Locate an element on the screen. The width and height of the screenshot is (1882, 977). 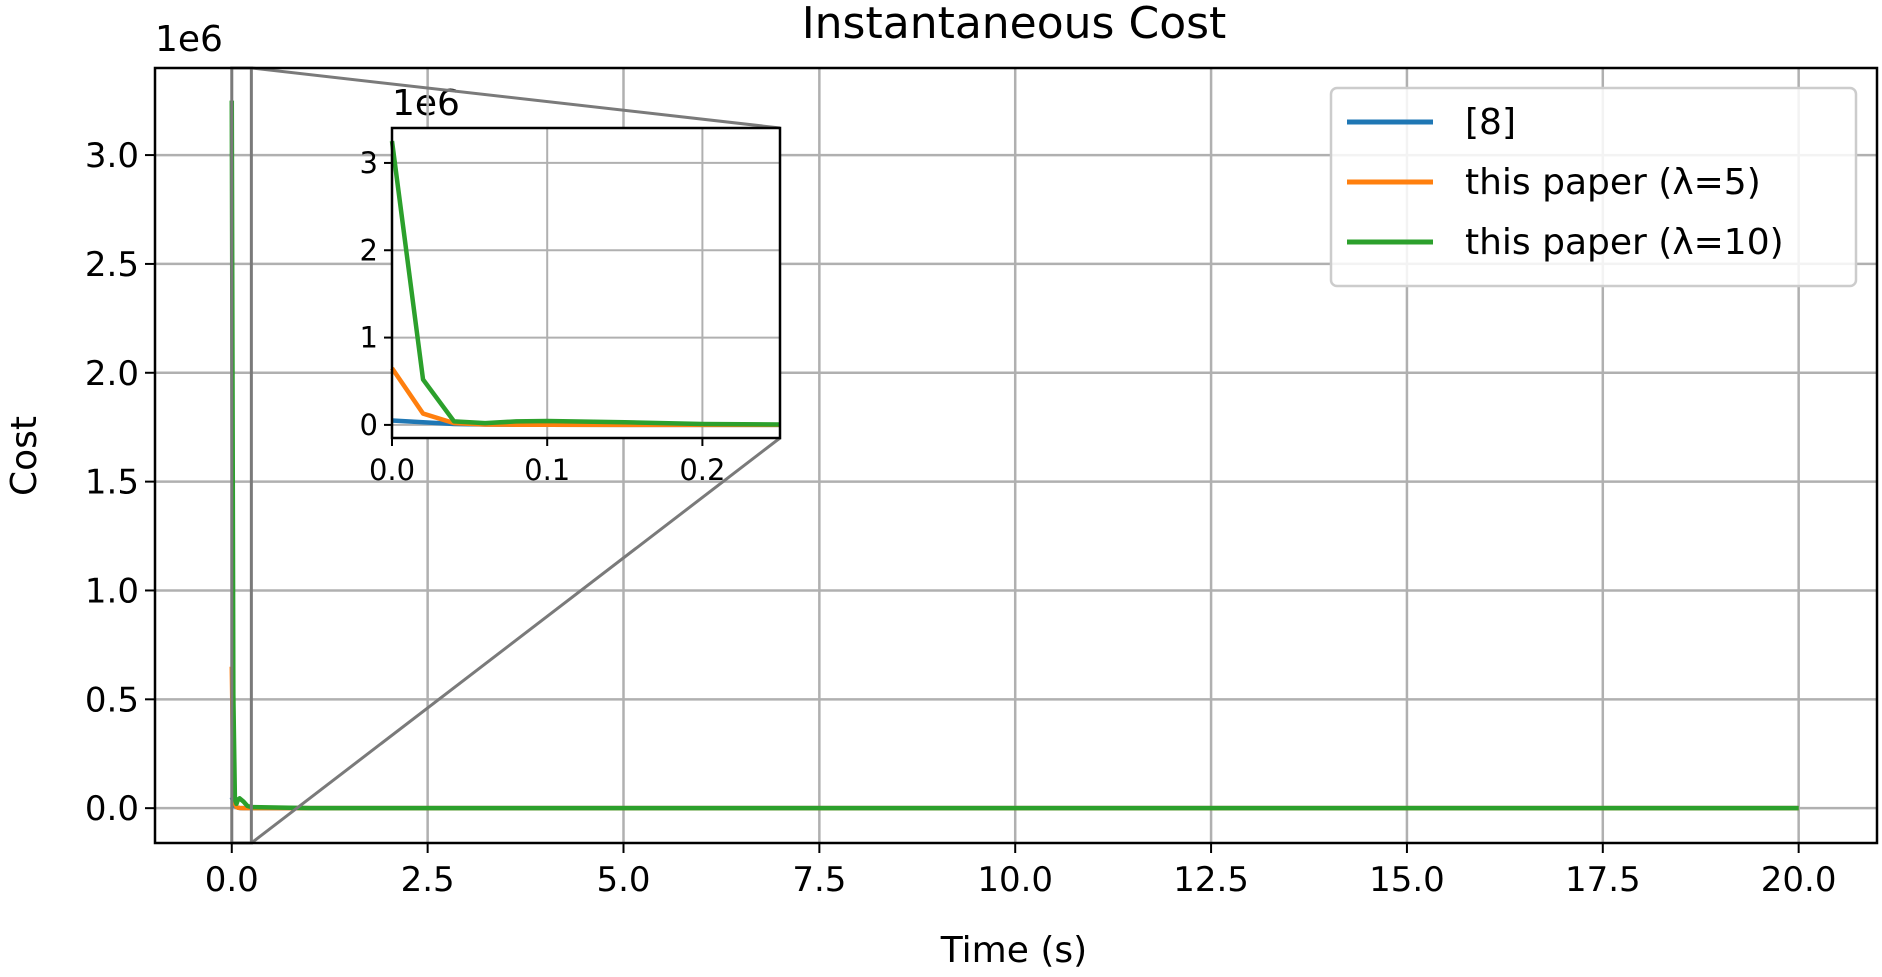
inset-frame is located at coordinates (586, 283).